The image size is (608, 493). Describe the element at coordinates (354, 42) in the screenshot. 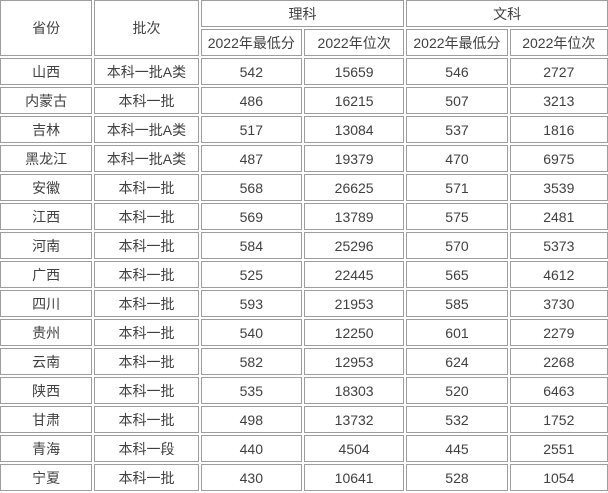

I see `header-science-rank: 2022年位次` at that location.